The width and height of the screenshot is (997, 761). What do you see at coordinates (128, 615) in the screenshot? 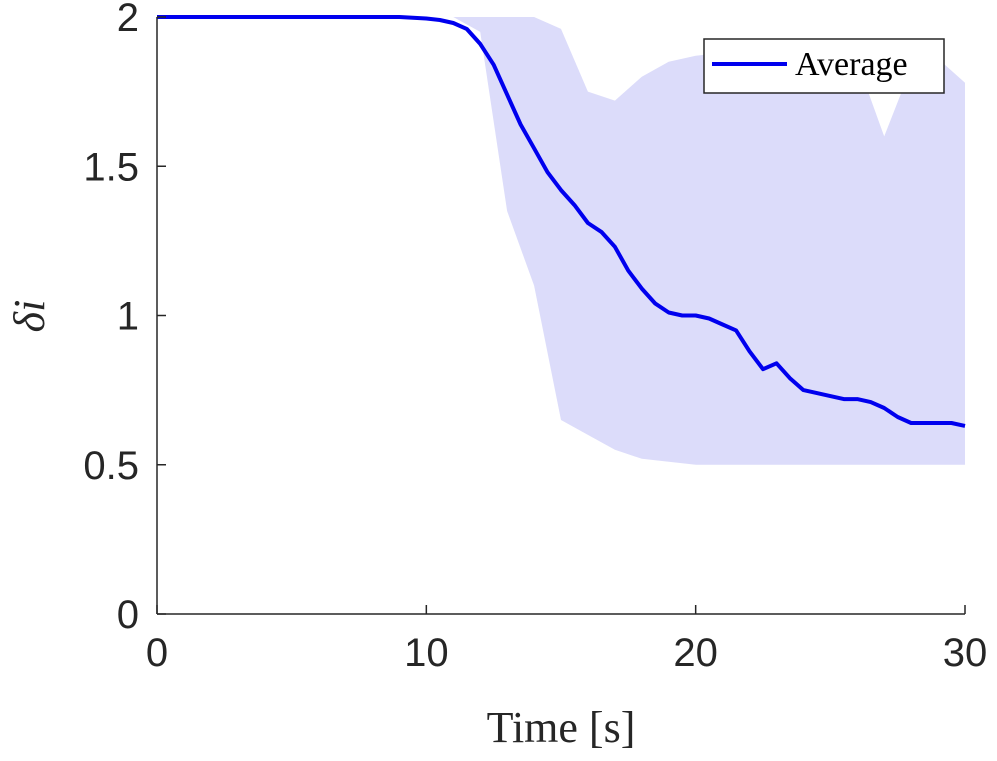
I see `y-tick-label: 0` at bounding box center [128, 615].